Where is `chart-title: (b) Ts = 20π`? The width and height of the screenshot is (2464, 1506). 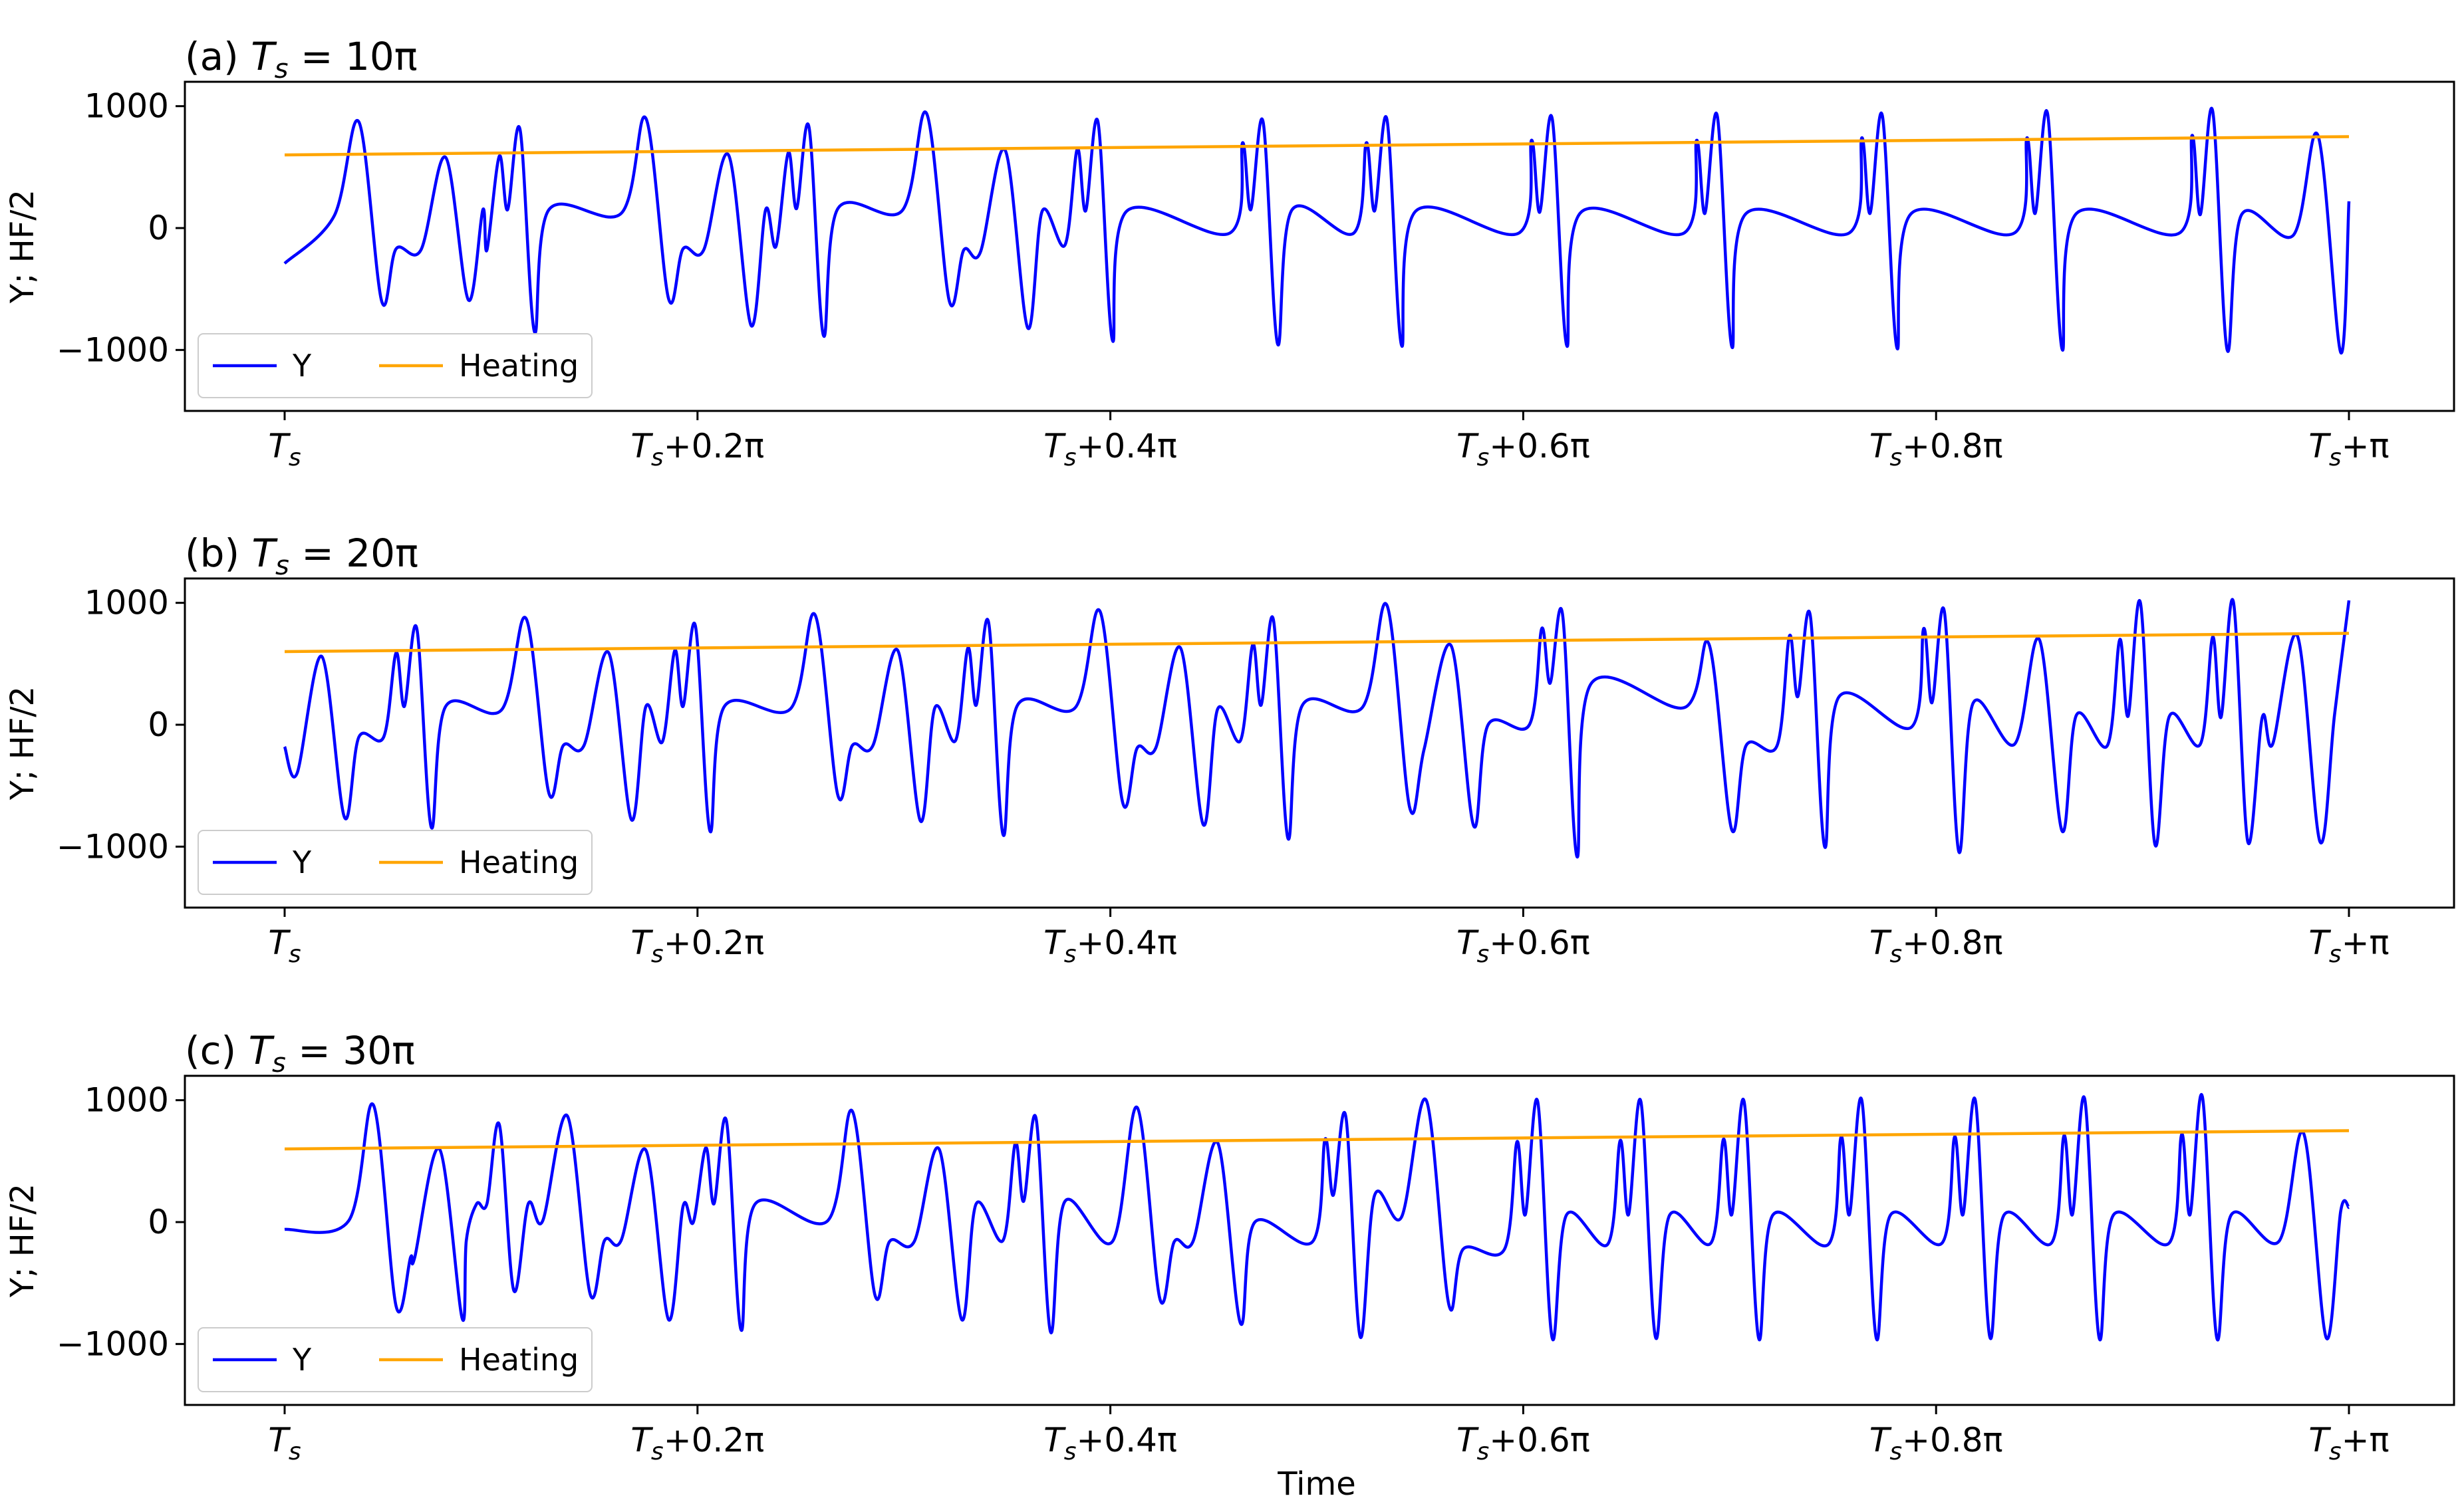
chart-title: (b) Ts = 20π is located at coordinates (301, 556).